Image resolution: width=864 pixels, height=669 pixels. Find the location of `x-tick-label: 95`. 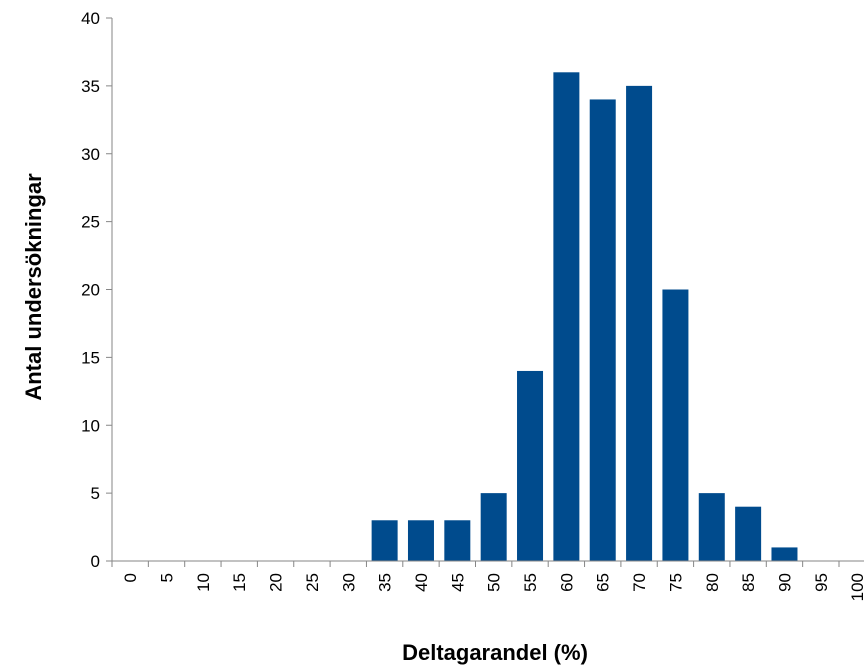

x-tick-label: 95 is located at coordinates (821, 582).